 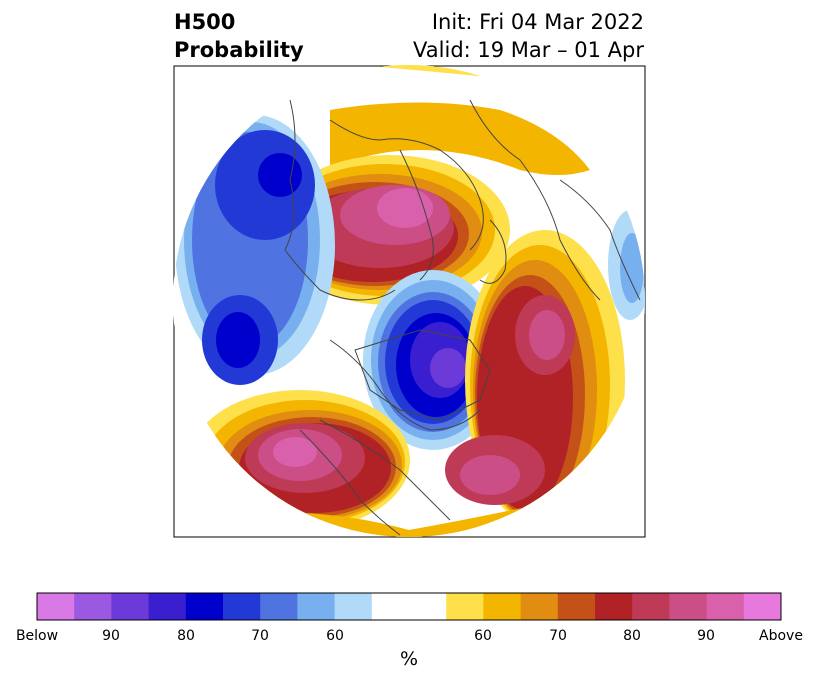 What do you see at coordinates (528, 50) in the screenshot?
I see `valid-range: Valid: 19 Mar – 01 Apr` at bounding box center [528, 50].